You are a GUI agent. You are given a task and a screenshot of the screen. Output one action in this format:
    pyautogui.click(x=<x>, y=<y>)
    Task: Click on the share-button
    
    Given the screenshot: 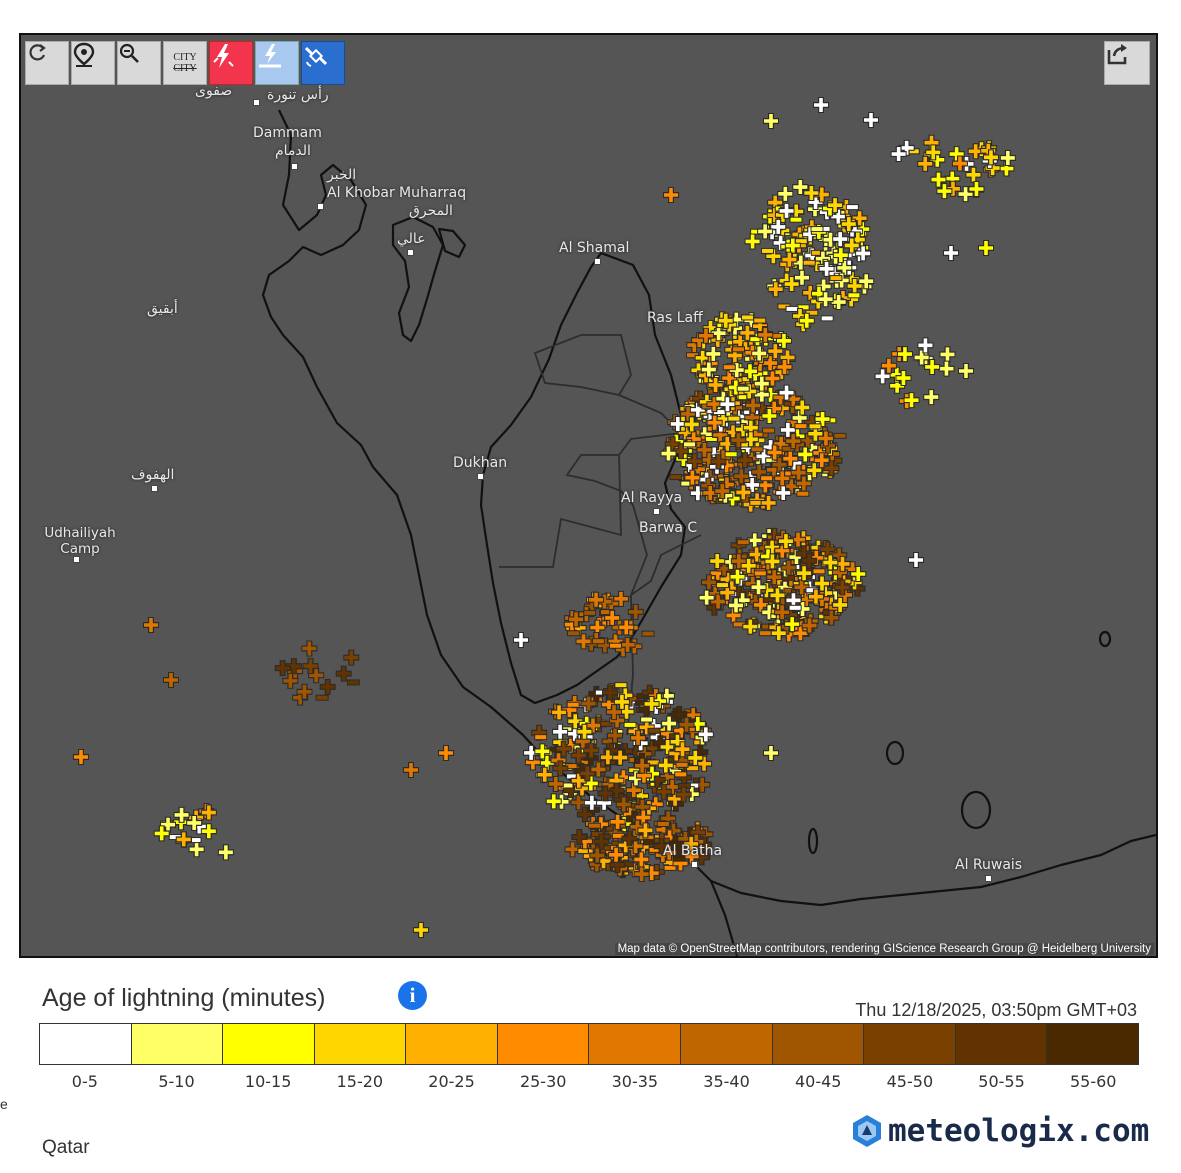 What is the action you would take?
    pyautogui.click(x=1127, y=63)
    